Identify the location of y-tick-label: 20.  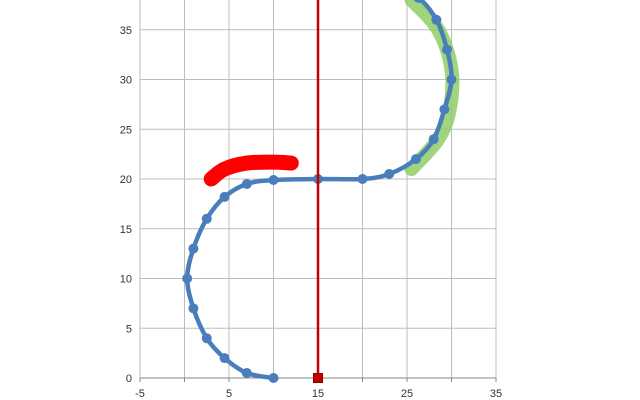
(126, 180).